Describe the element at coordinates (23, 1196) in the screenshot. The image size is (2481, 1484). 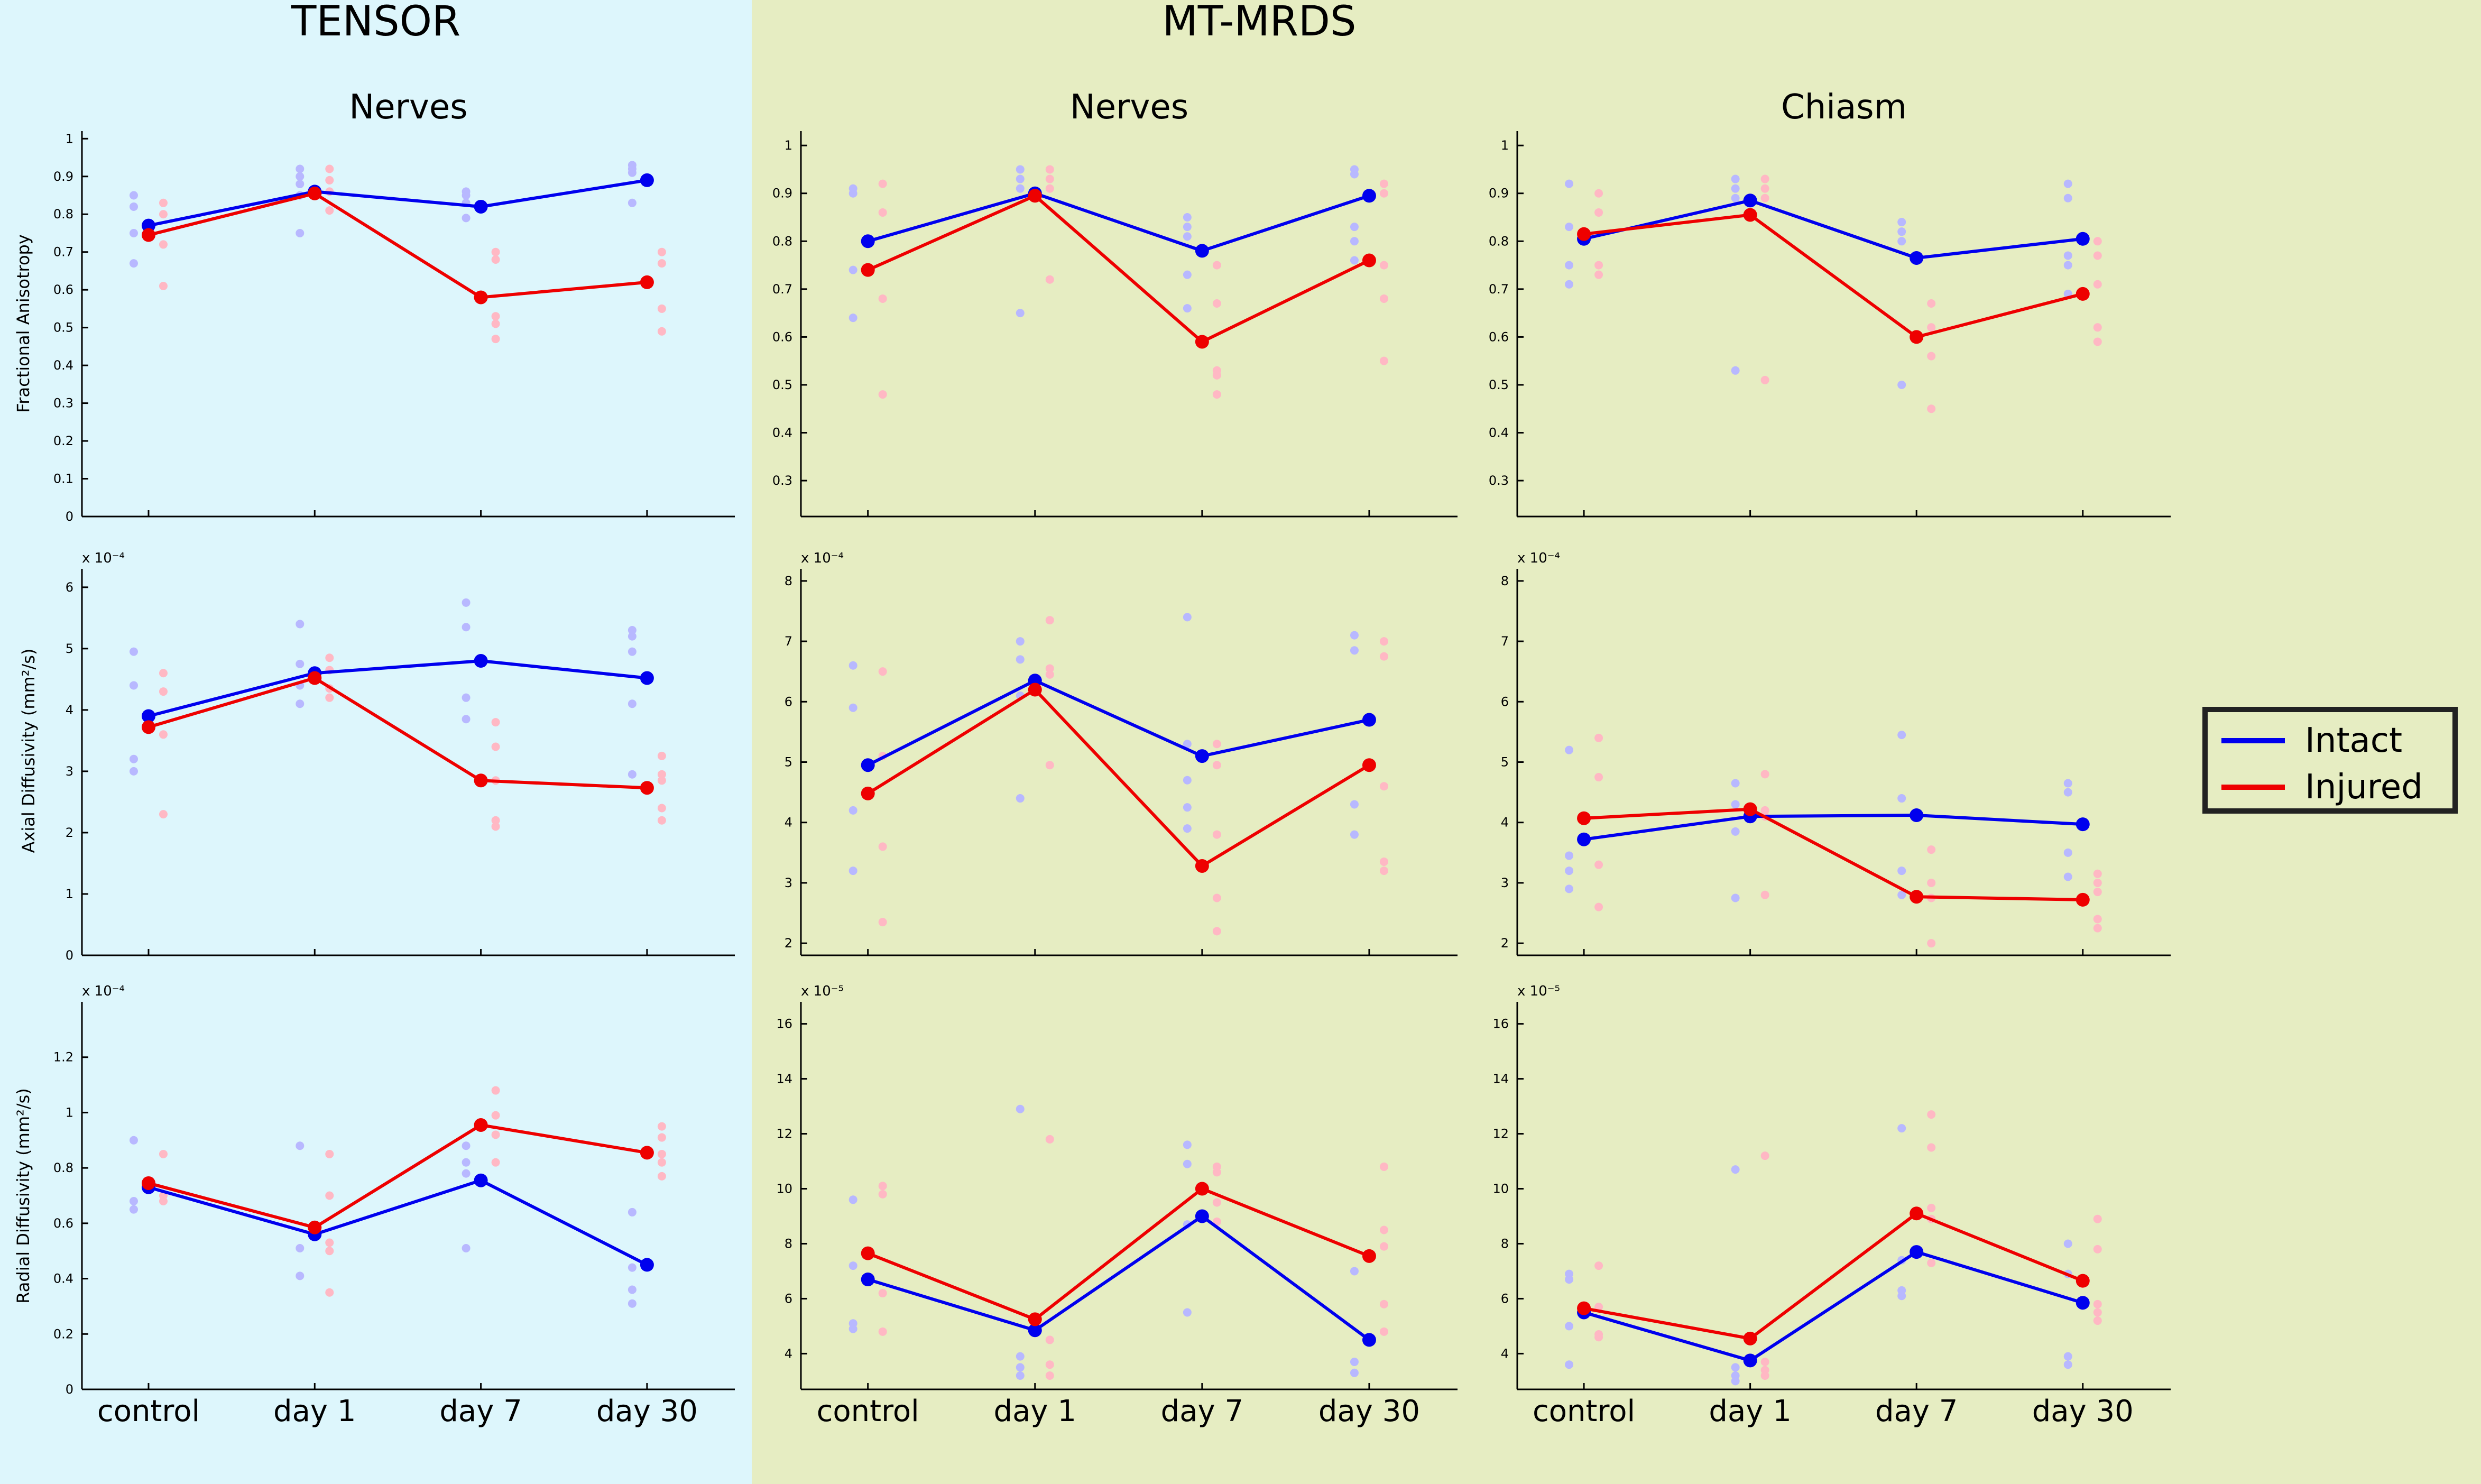
I see `y-axis-label: Radial Diffusivity (mm²/s)` at that location.